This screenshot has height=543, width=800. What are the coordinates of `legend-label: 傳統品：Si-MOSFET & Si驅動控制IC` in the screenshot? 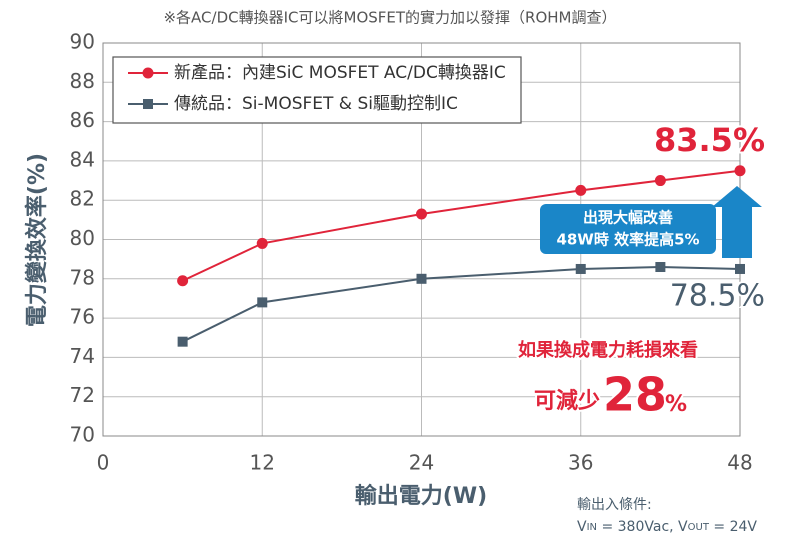 It's located at (316, 104).